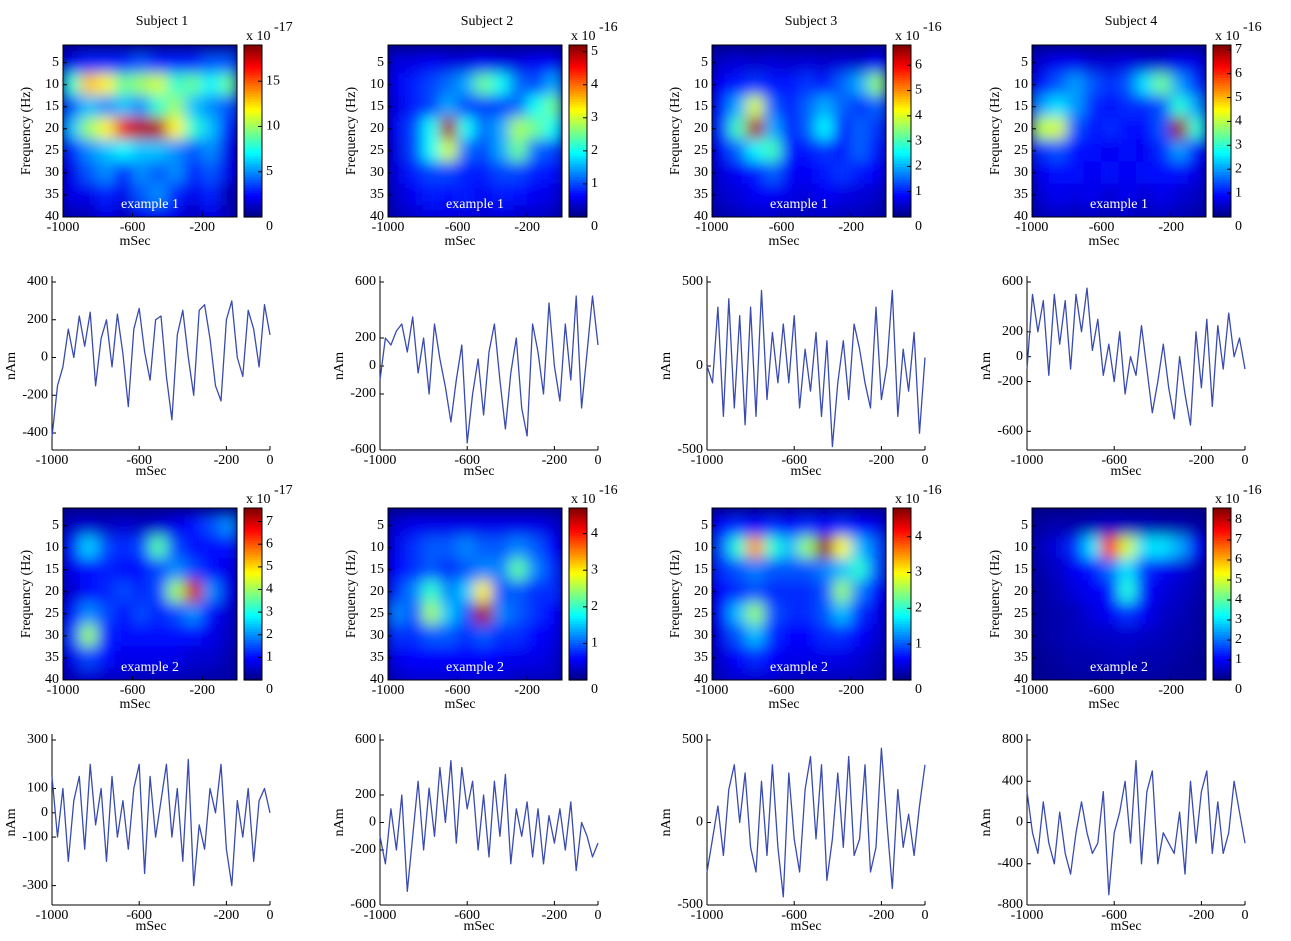  I want to click on y-tick-label: 20, so click(1021, 591).